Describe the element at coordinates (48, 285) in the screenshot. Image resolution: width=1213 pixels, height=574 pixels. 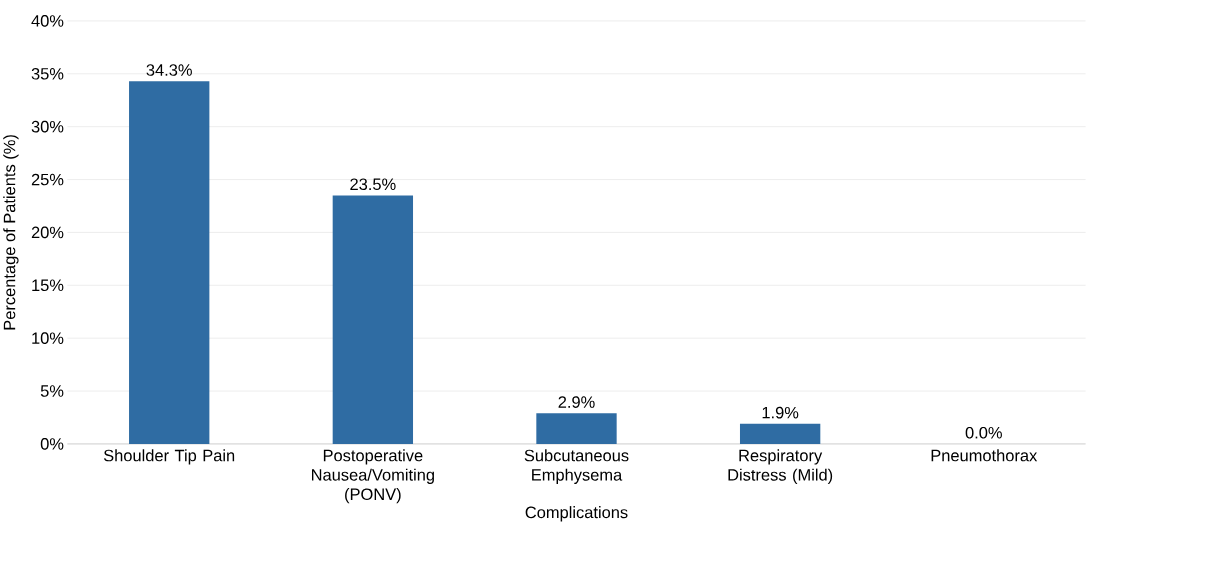
I see `y-tick-label: 15%` at that location.